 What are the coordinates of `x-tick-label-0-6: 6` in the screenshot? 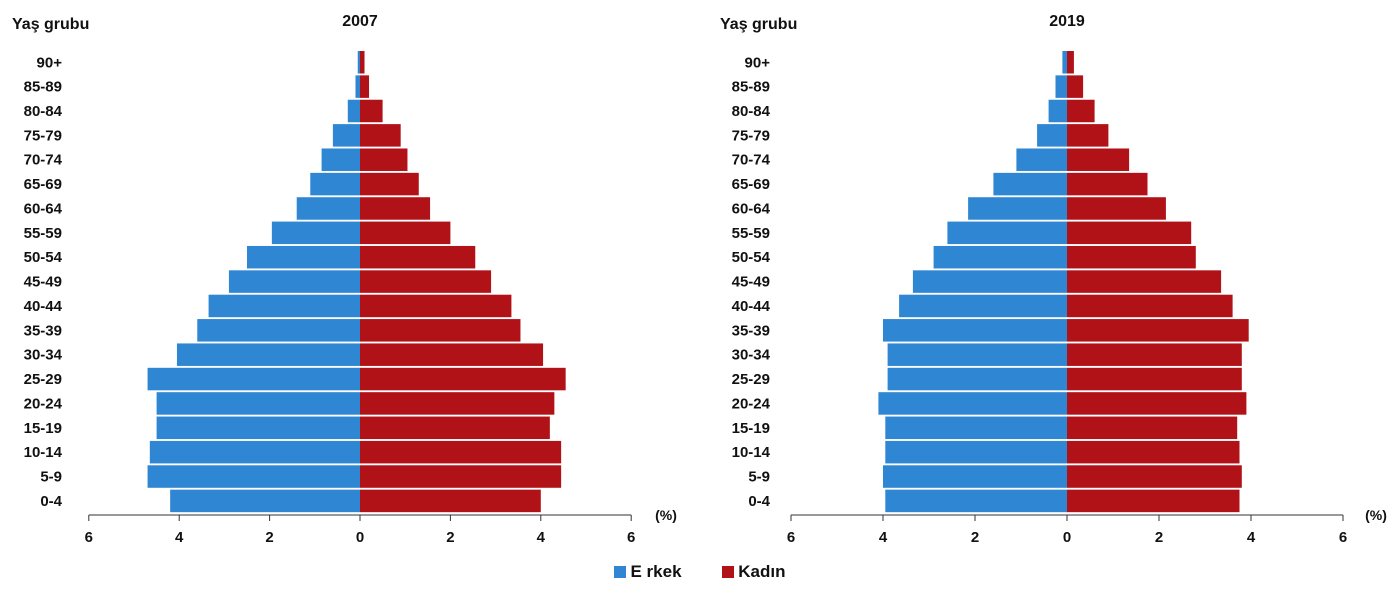 It's located at (631, 537).